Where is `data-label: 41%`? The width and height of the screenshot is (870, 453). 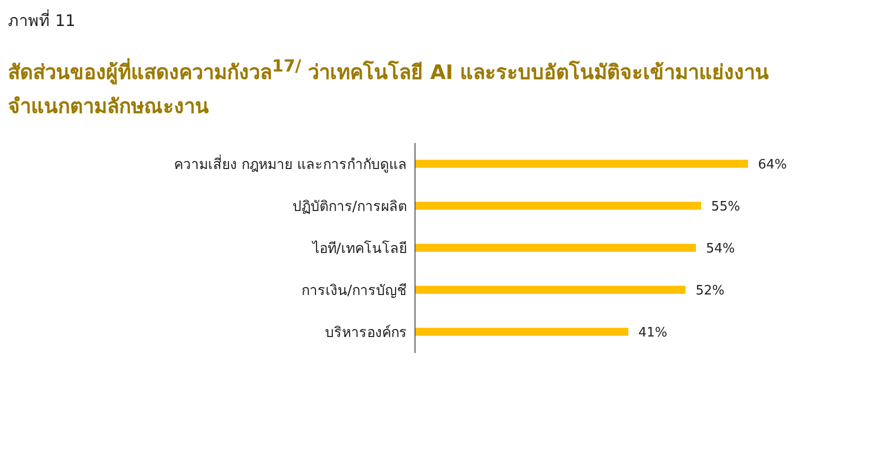 data-label: 41% is located at coordinates (653, 332).